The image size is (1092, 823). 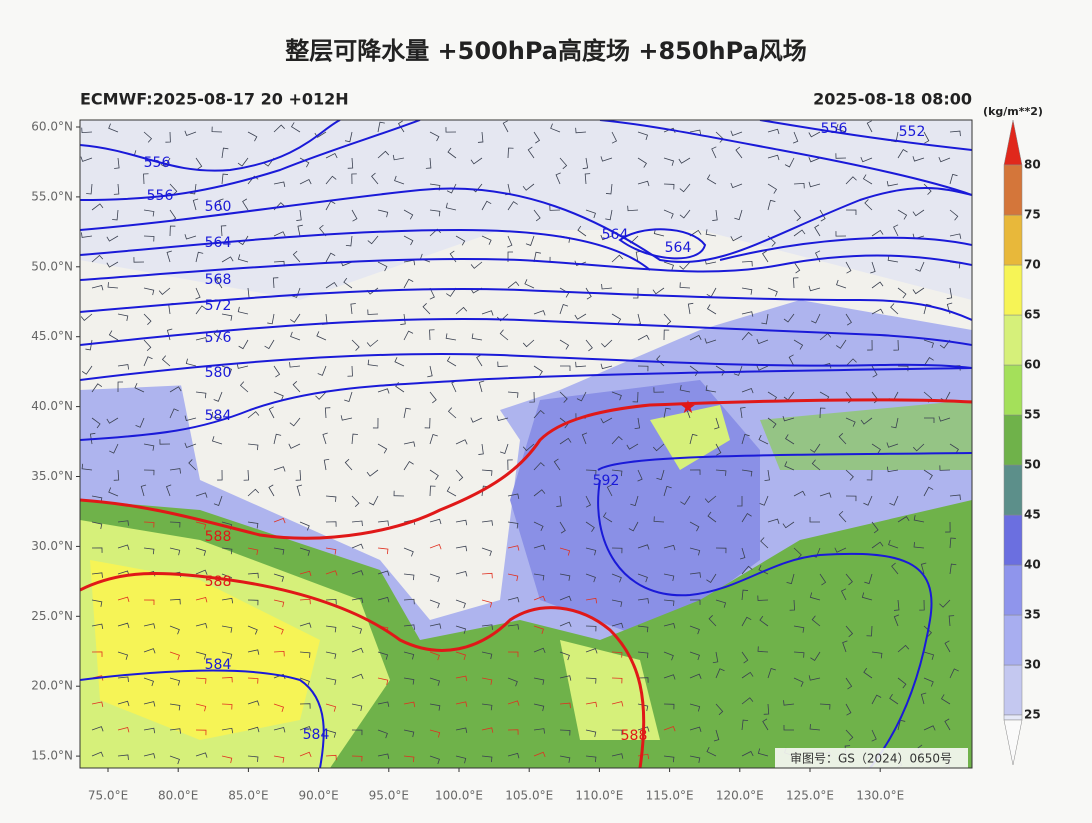 What do you see at coordinates (1032, 615) in the screenshot?
I see `colorbar-label: 35` at bounding box center [1032, 615].